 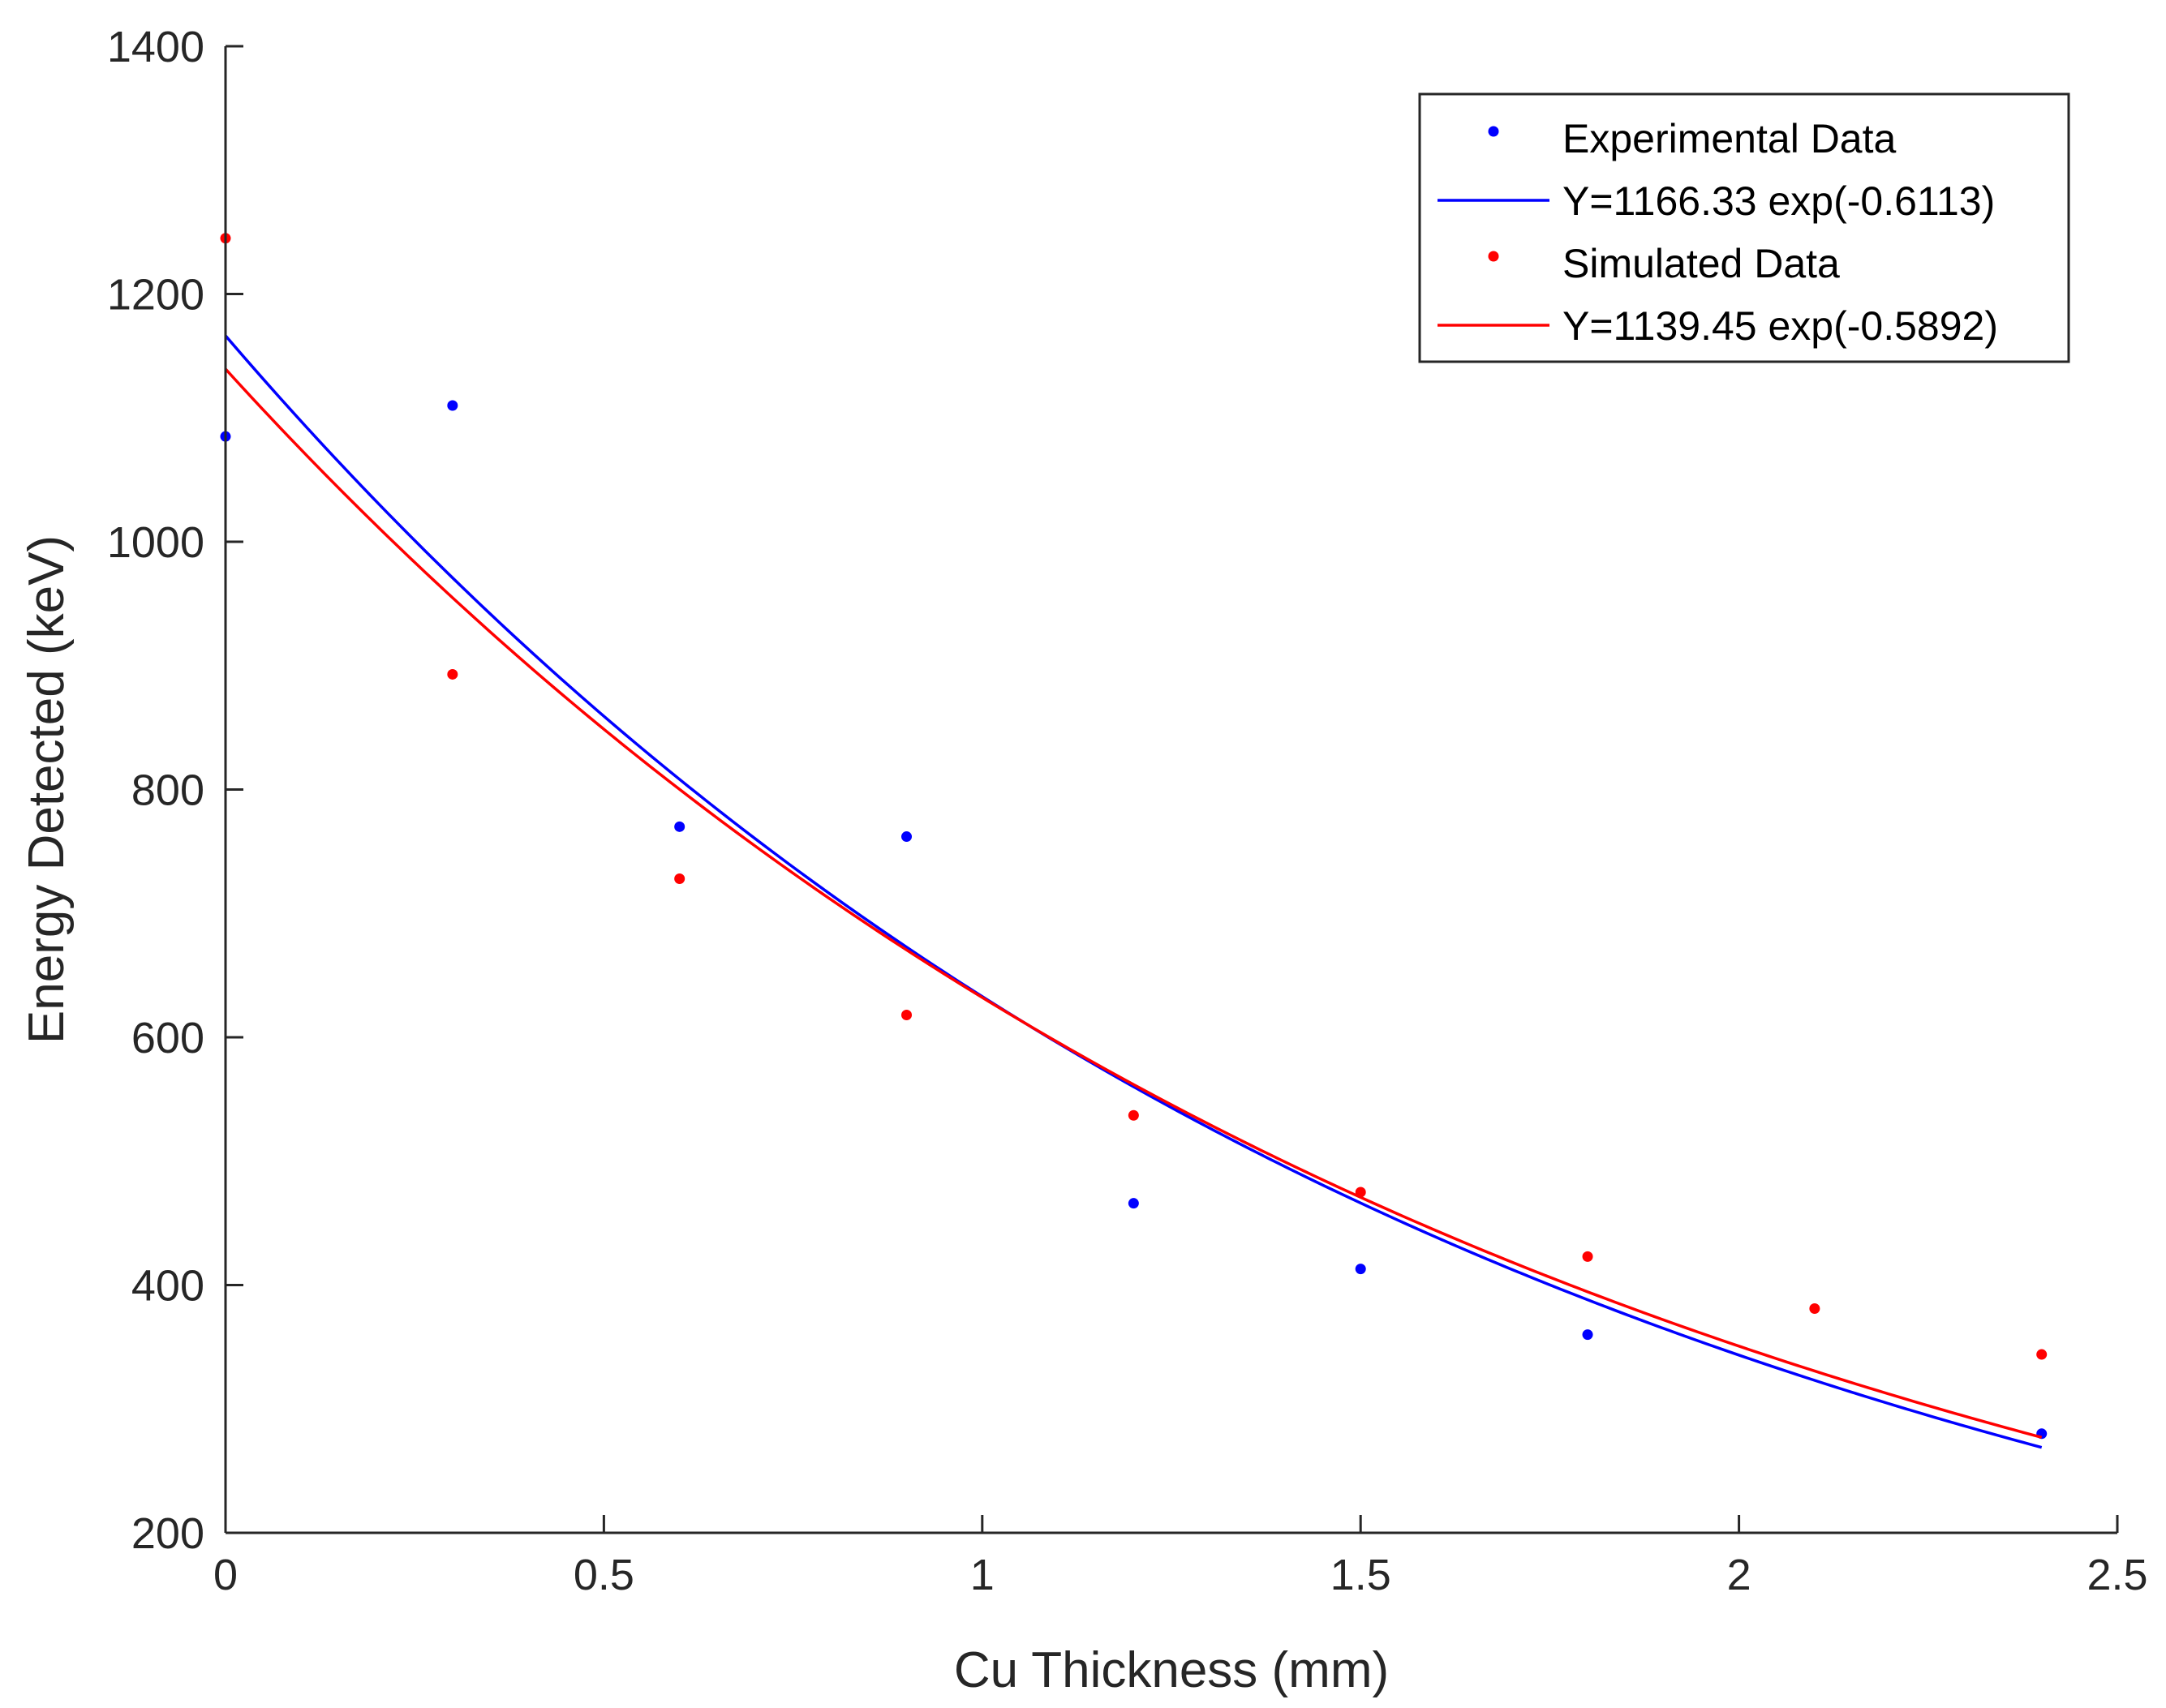 What do you see at coordinates (604, 1575) in the screenshot?
I see `x-tick-label: 0.5` at bounding box center [604, 1575].